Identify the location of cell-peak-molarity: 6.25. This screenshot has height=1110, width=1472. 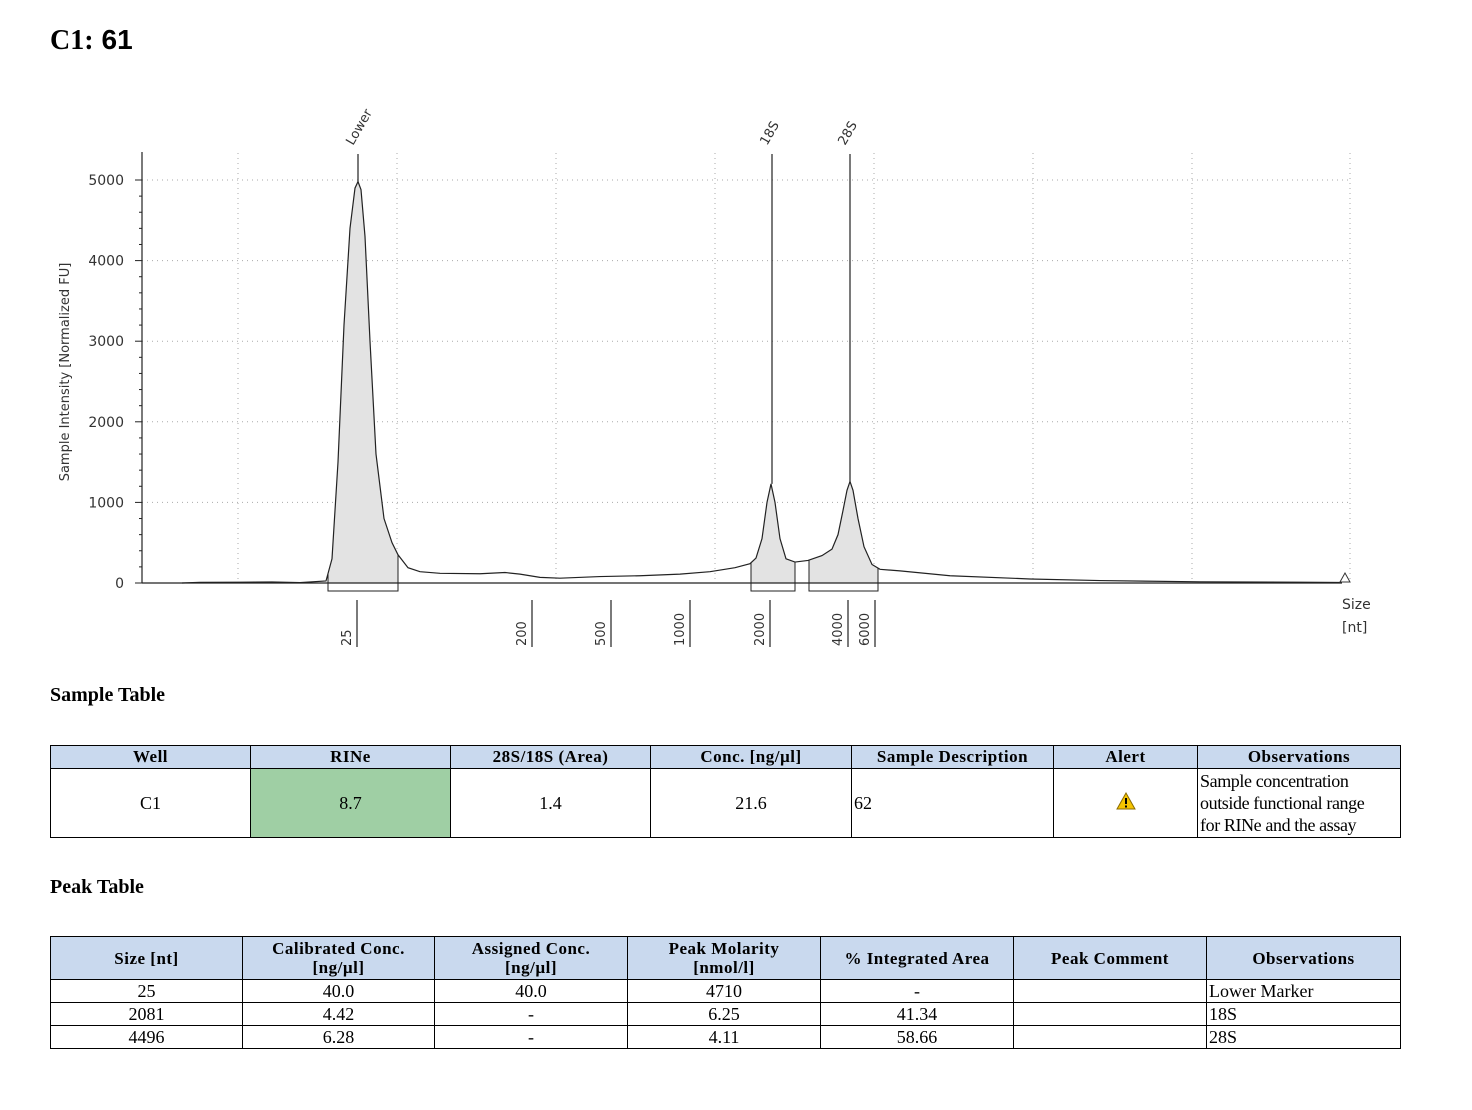
(724, 1014).